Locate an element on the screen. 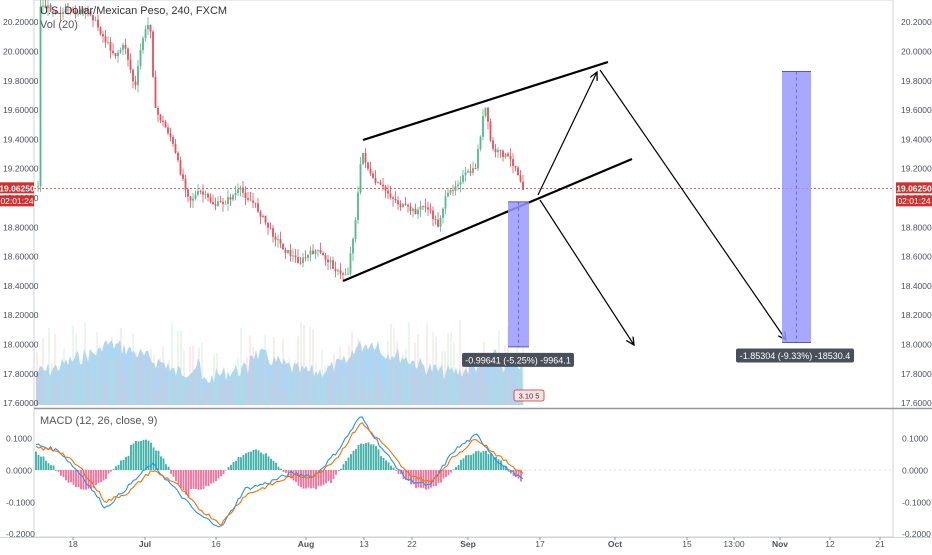 This screenshot has height=555, width=932. macd-legend: MACD (12, 26, close, 9) is located at coordinates (99, 421).